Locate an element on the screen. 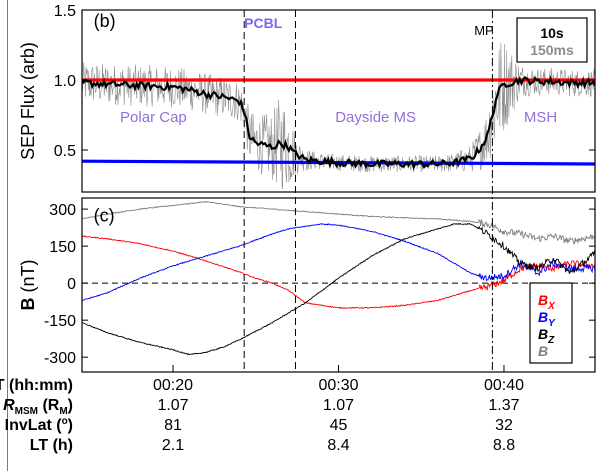 This screenshot has height=471, width=597. ytick-label: 0 is located at coordinates (71, 284).